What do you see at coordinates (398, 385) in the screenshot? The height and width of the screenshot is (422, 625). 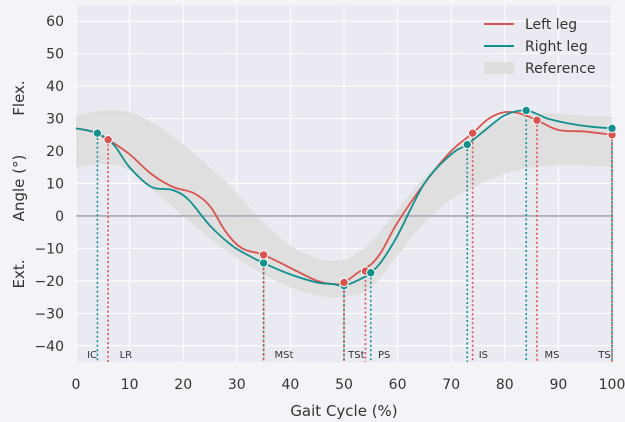 I see `x-tick-label: 60` at bounding box center [398, 385].